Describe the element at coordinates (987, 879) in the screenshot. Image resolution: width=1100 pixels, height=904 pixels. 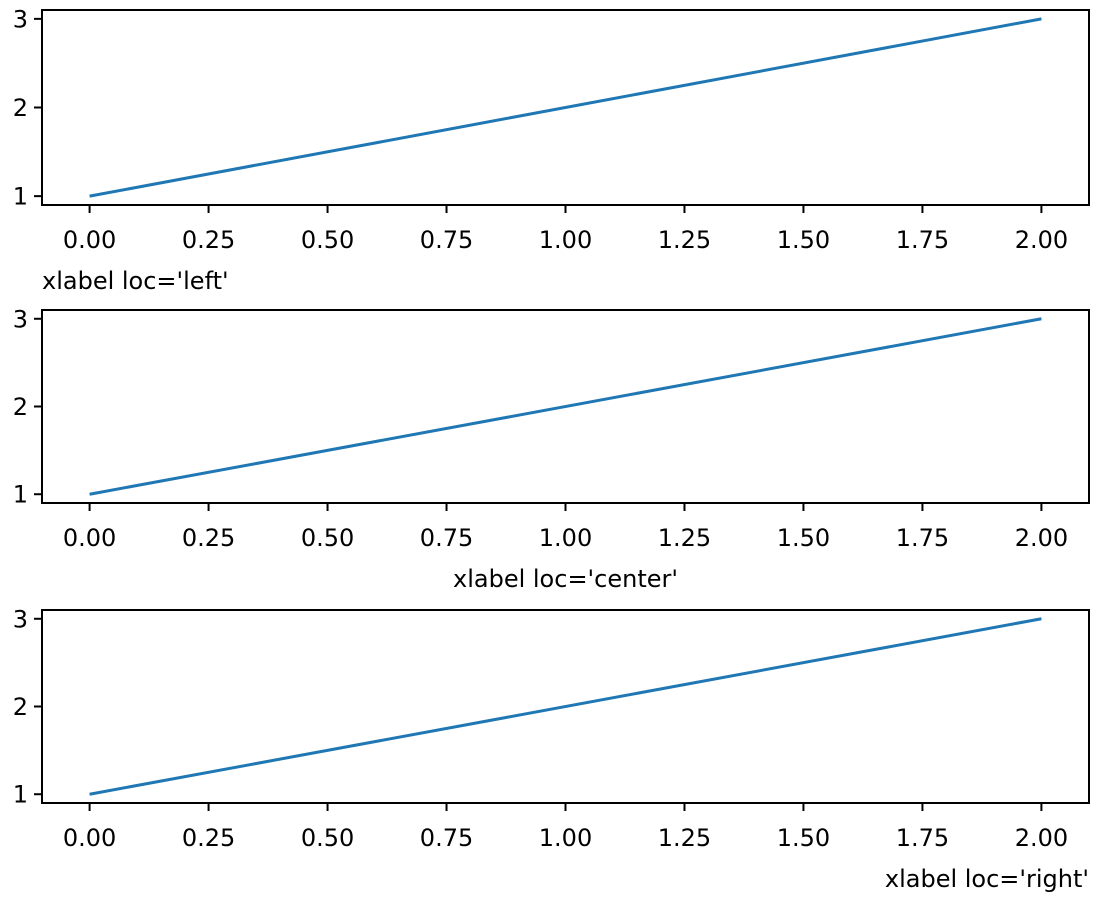
I see `x-axis-label: xlabel loc='right'` at that location.